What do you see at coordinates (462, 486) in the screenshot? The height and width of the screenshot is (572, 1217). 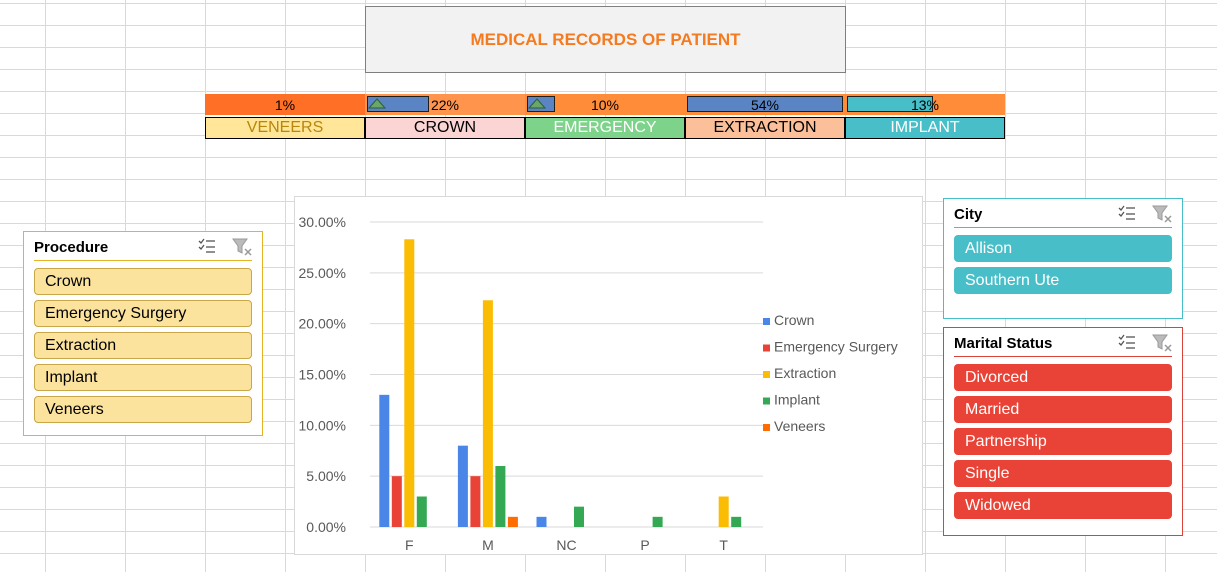 I see `bar-crown-m` at bounding box center [462, 486].